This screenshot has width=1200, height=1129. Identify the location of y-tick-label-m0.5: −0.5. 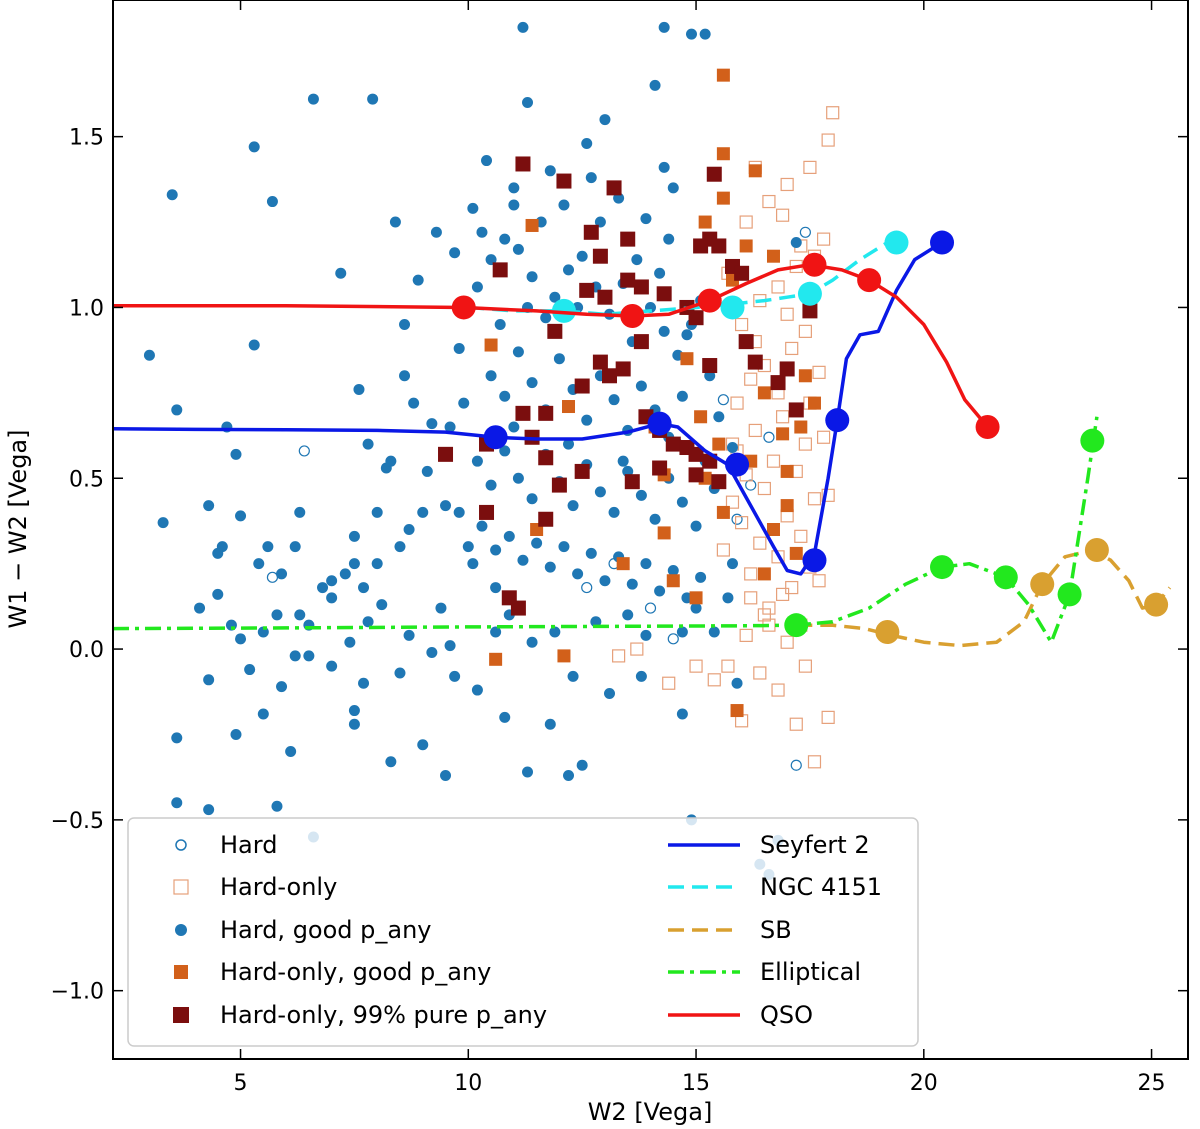
(77, 821).